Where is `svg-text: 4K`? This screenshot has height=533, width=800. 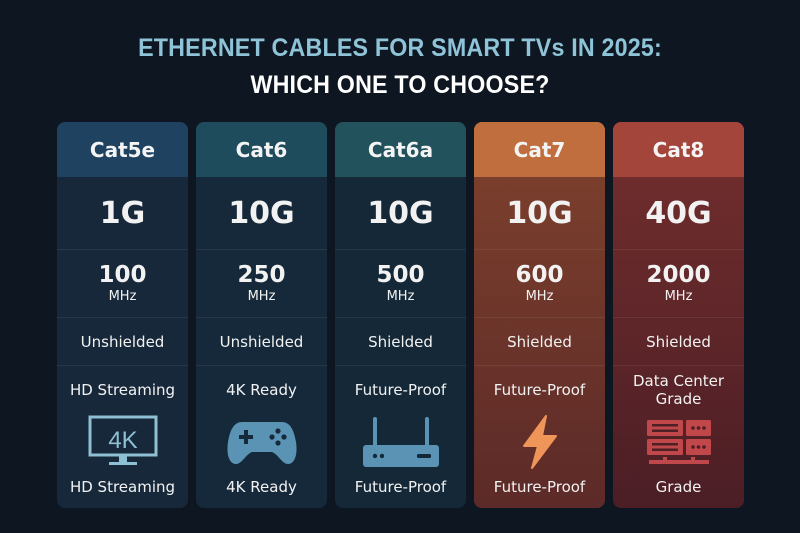 svg-text: 4K is located at coordinates (122, 440).